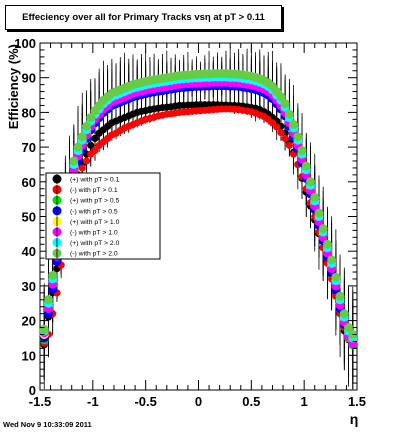 This screenshot has height=433, width=400. Describe the element at coordinates (93, 401) in the screenshot. I see `x-tick-label: -1` at that location.